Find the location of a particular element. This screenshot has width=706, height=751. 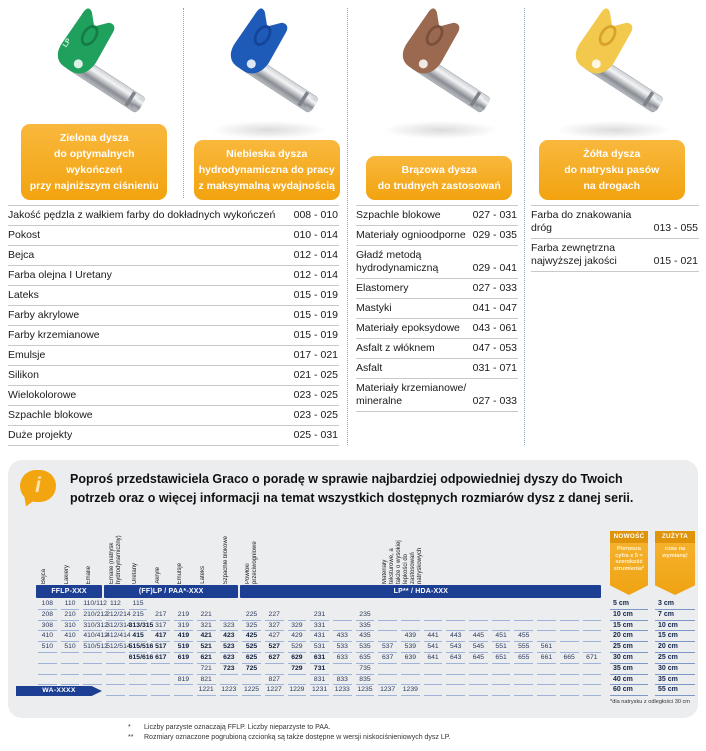

size-cell: 217 is located at coordinates (161, 615).